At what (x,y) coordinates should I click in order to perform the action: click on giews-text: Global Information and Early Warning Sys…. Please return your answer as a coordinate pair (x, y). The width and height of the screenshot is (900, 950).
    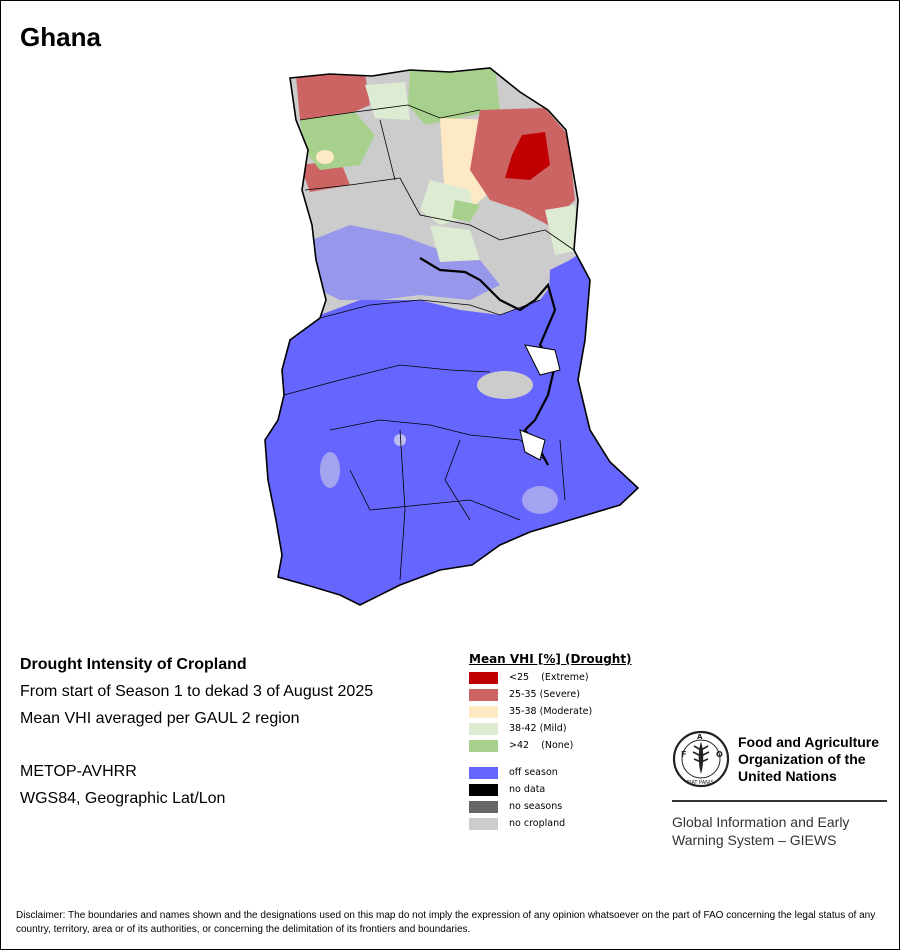
    Looking at the image, I should click on (760, 831).